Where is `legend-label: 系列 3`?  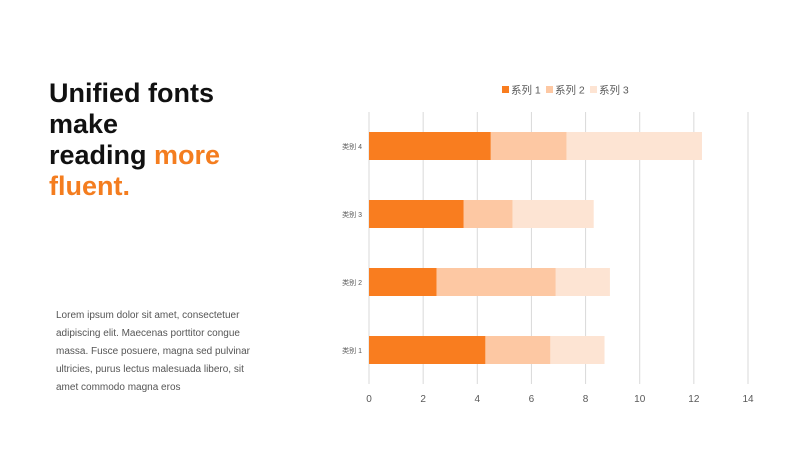
legend-label: 系列 3 is located at coordinates (614, 90).